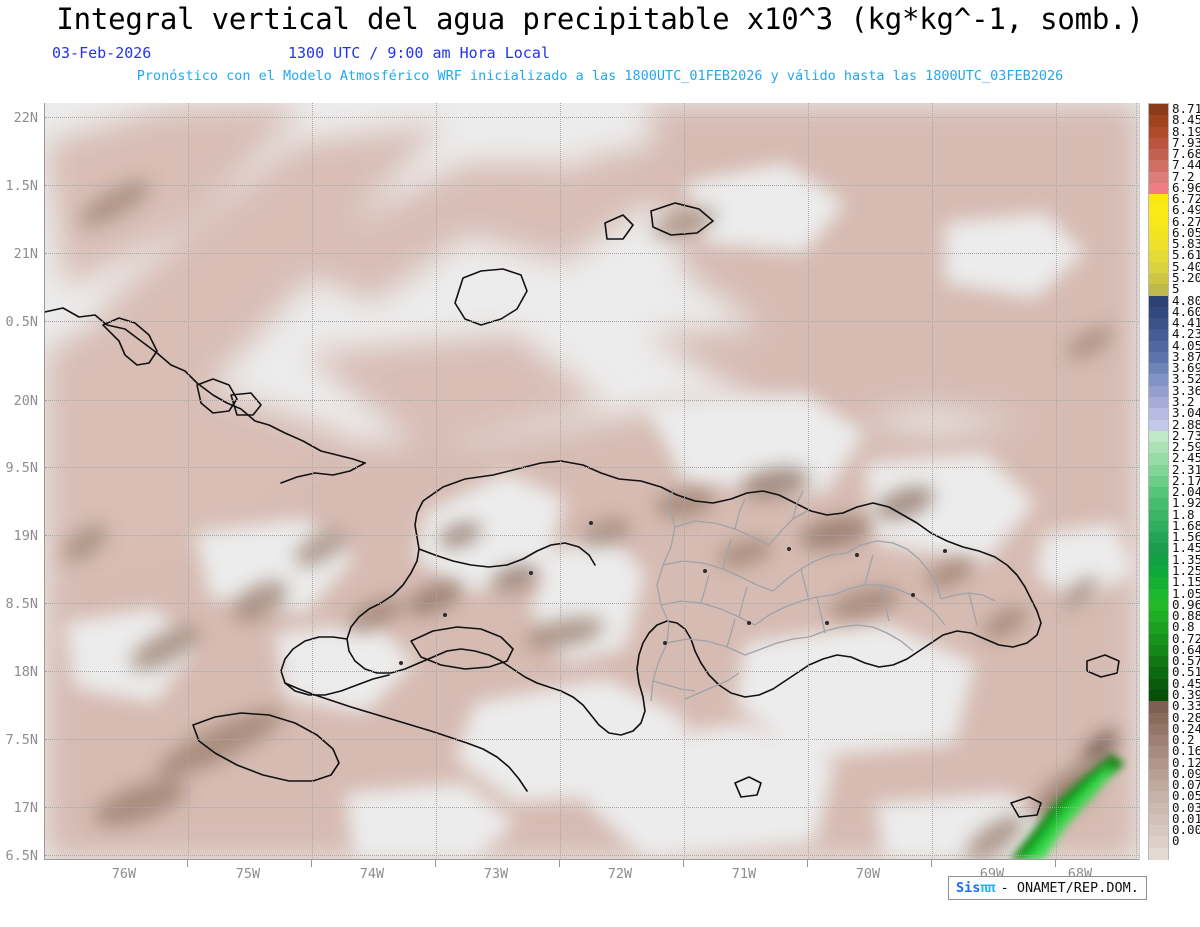 This screenshot has height=927, width=1200. What do you see at coordinates (21, 186) in the screenshot?
I see `y-tick-label: 1.5N` at bounding box center [21, 186].